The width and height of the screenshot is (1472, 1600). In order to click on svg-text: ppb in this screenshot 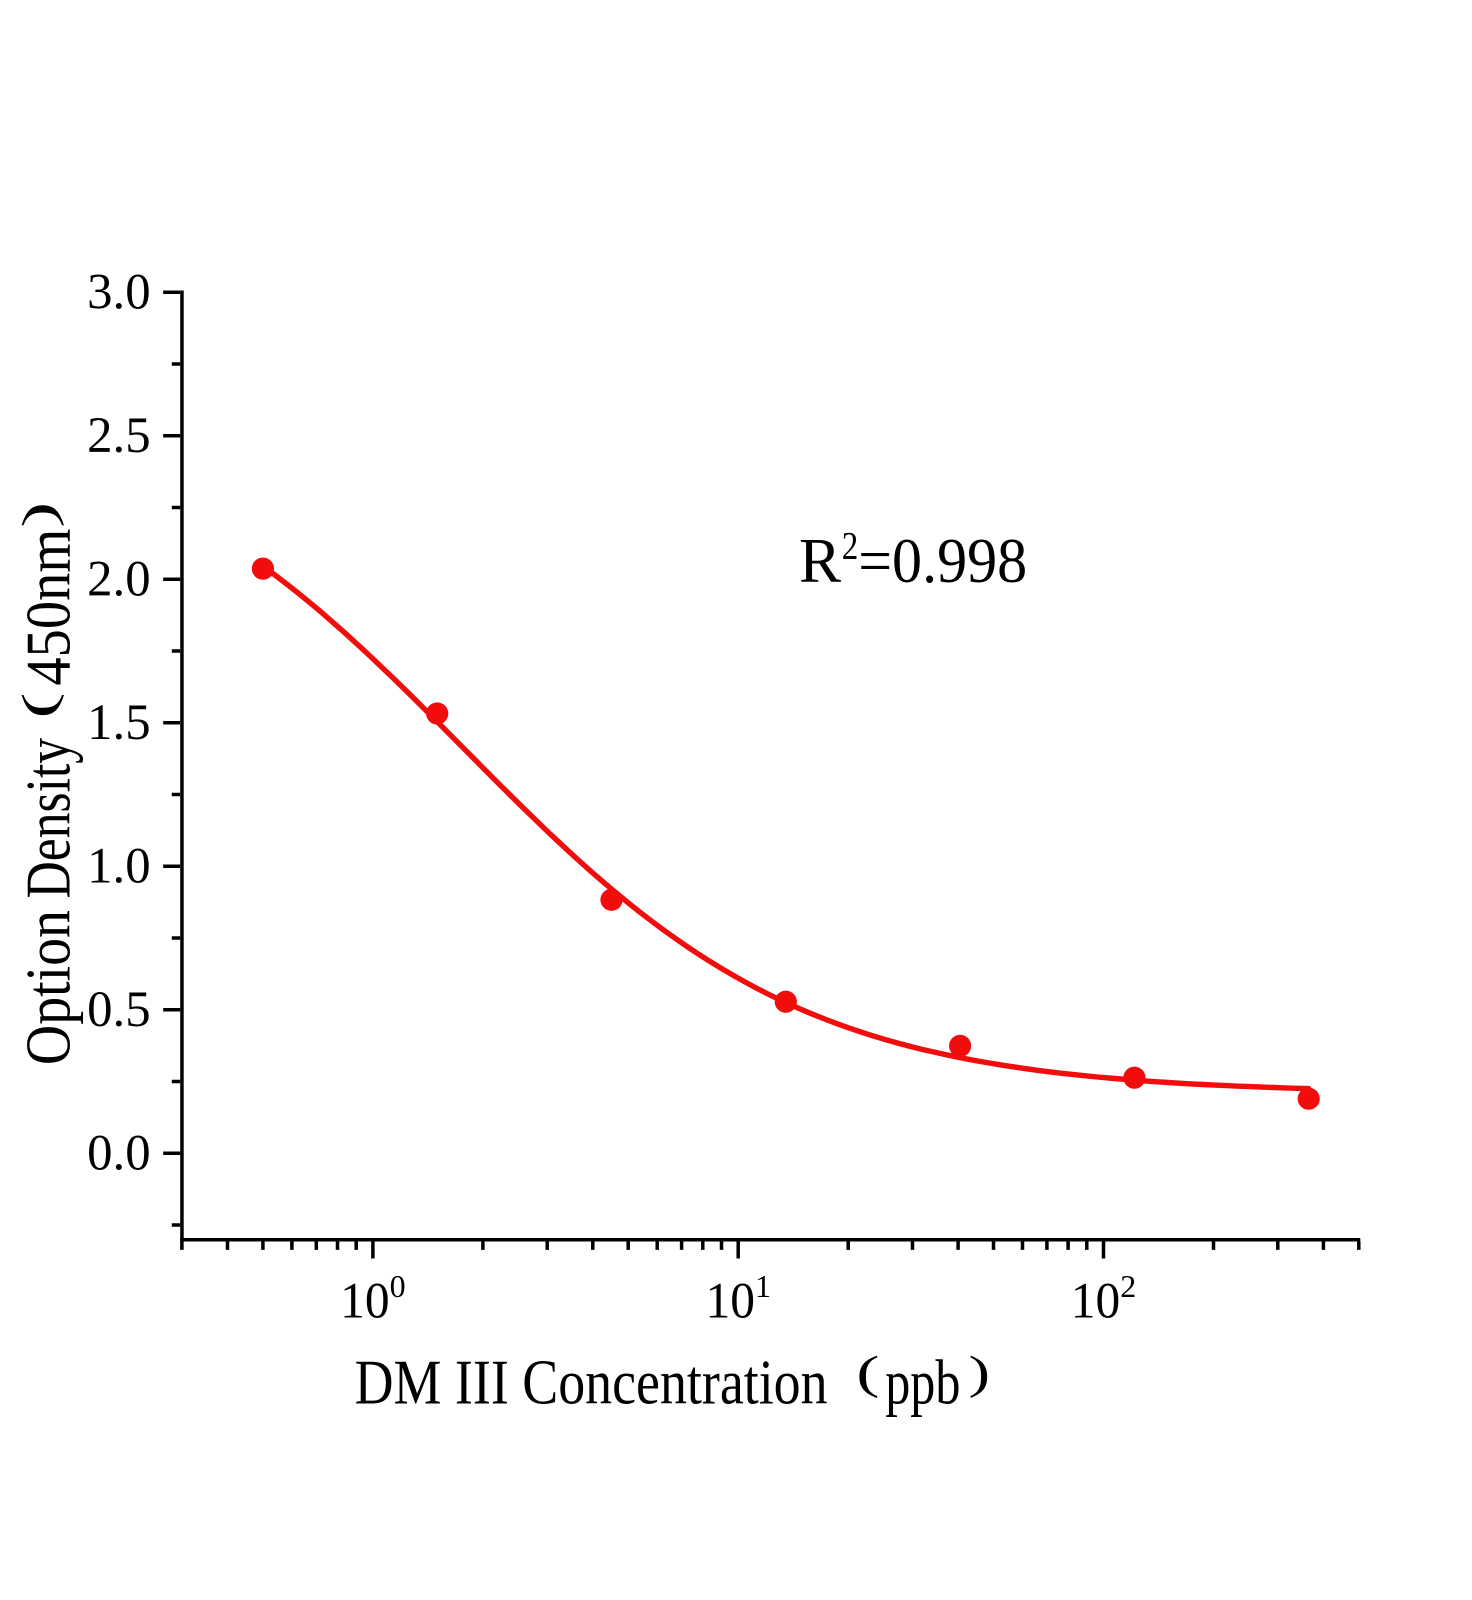, I will do `click(922, 1383)`.